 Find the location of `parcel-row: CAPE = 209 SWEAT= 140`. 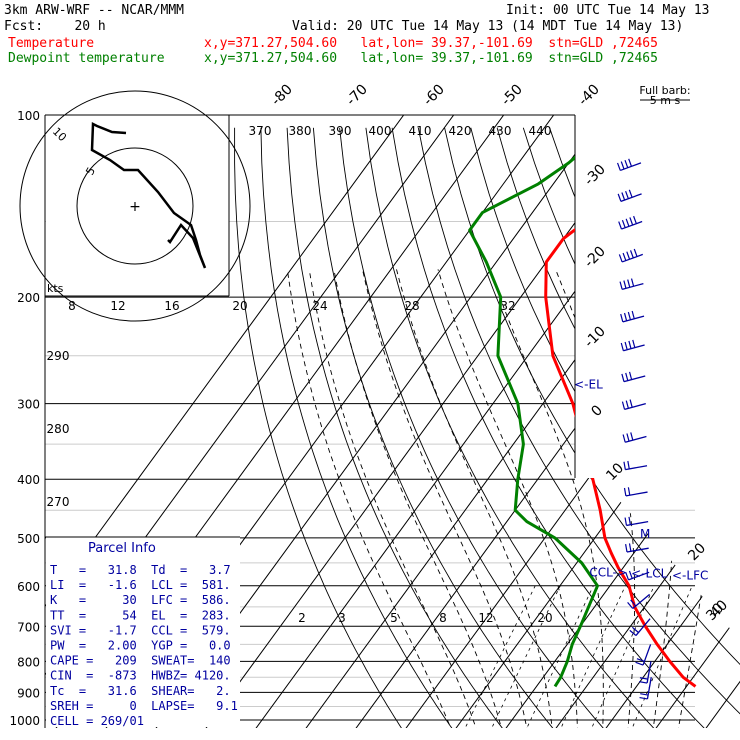

parcel-row: CAPE = 209 SWEAT= 140 is located at coordinates (140, 661).